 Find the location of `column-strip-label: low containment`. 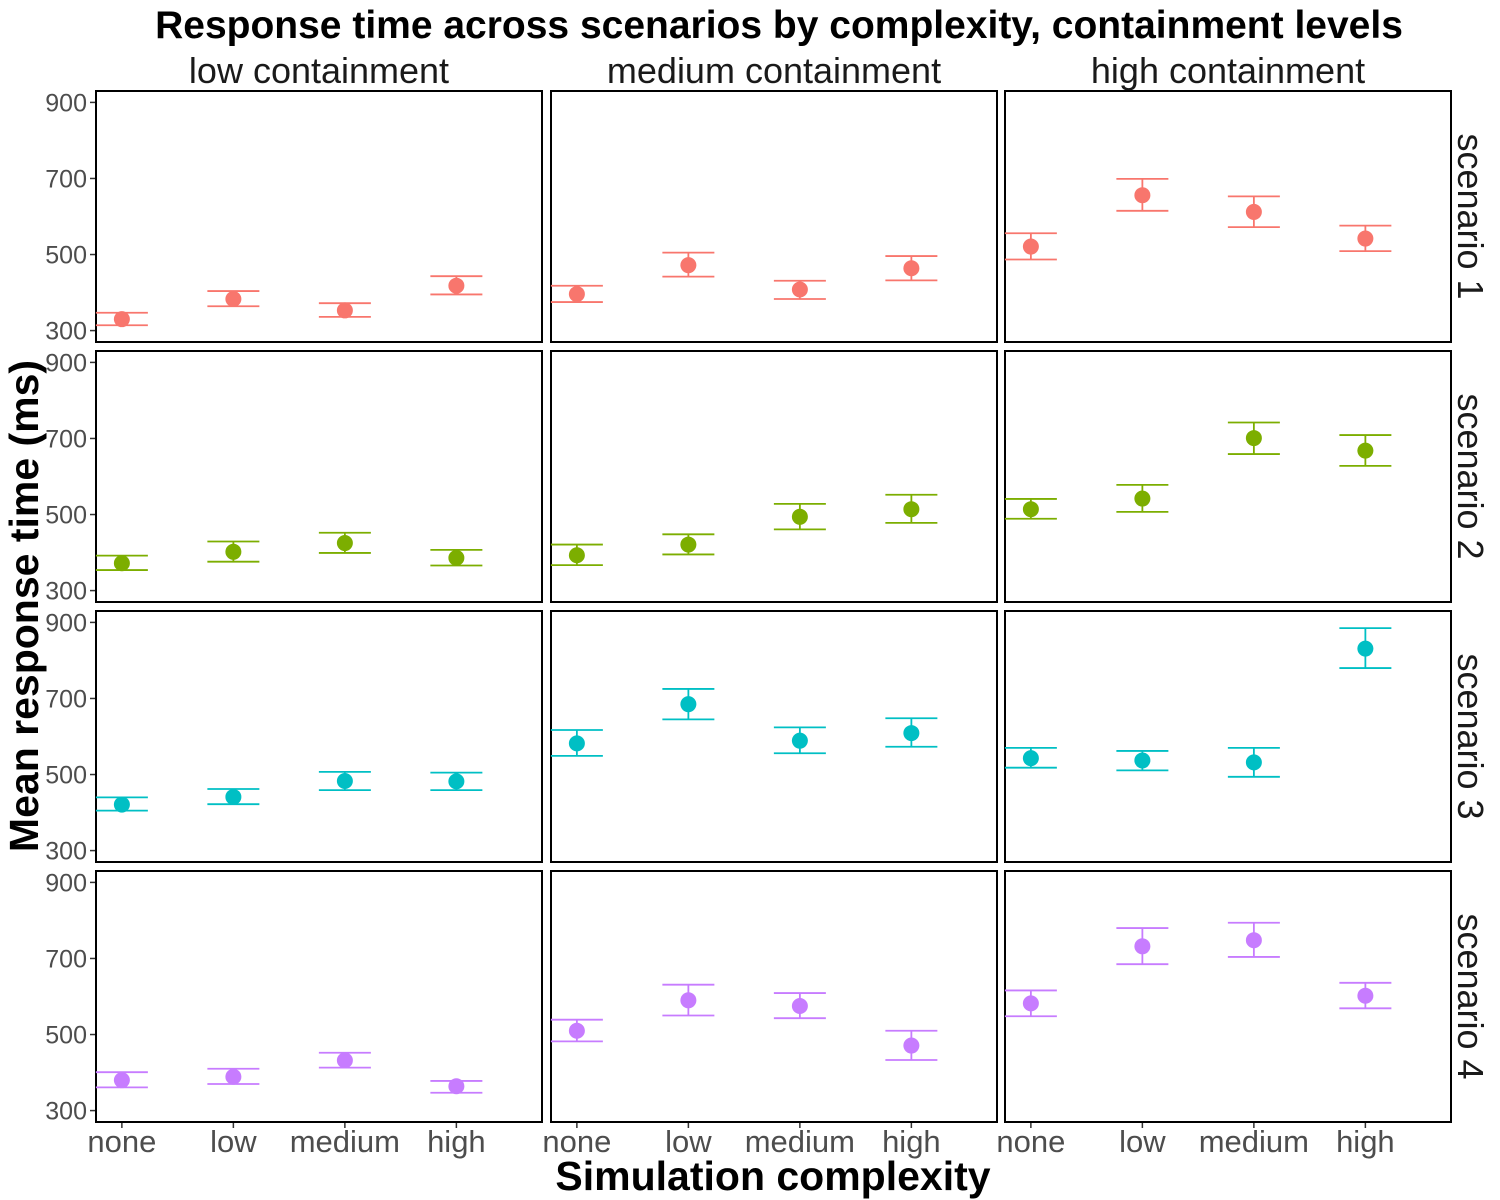

column-strip-label: low containment is located at coordinates (319, 70).